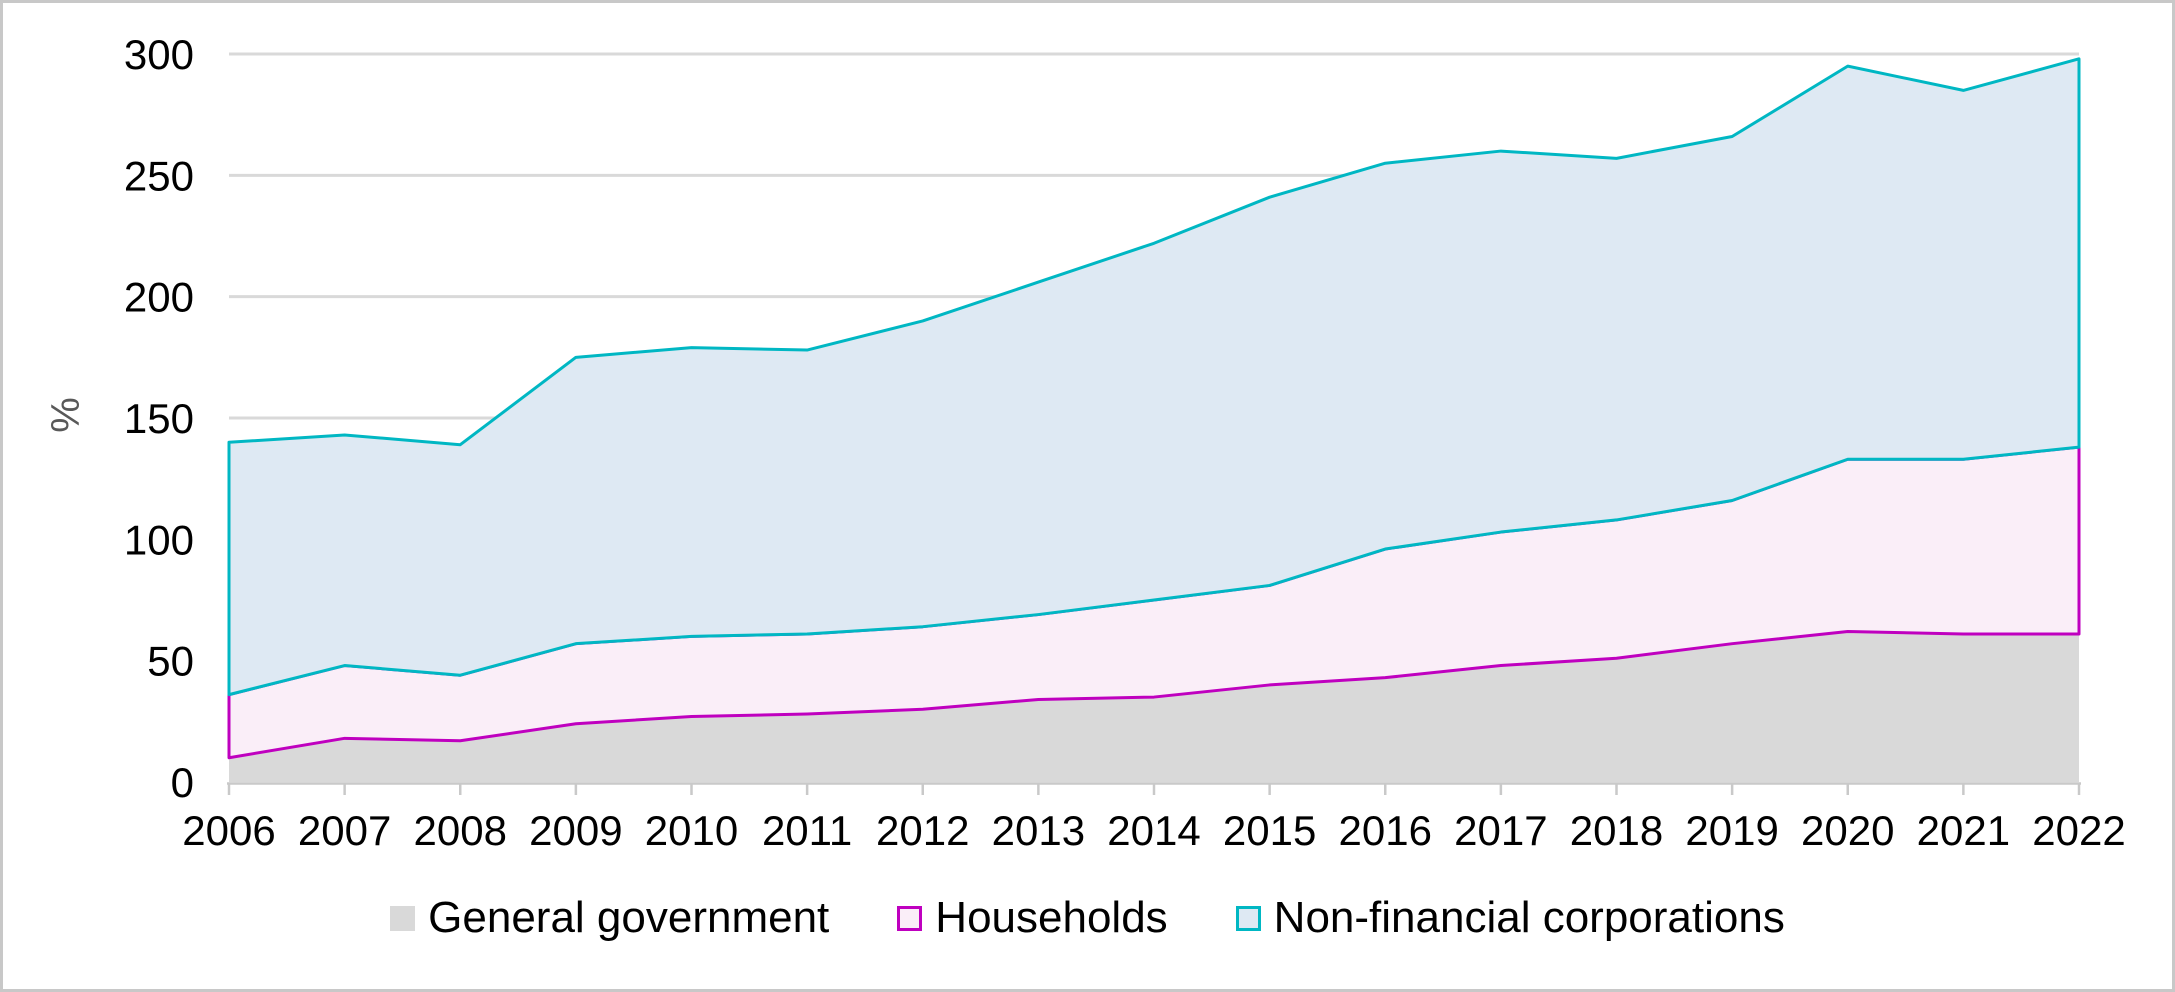 The height and width of the screenshot is (992, 2175). Describe the element at coordinates (159, 539) in the screenshot. I see `y-tick-label: 100` at that location.